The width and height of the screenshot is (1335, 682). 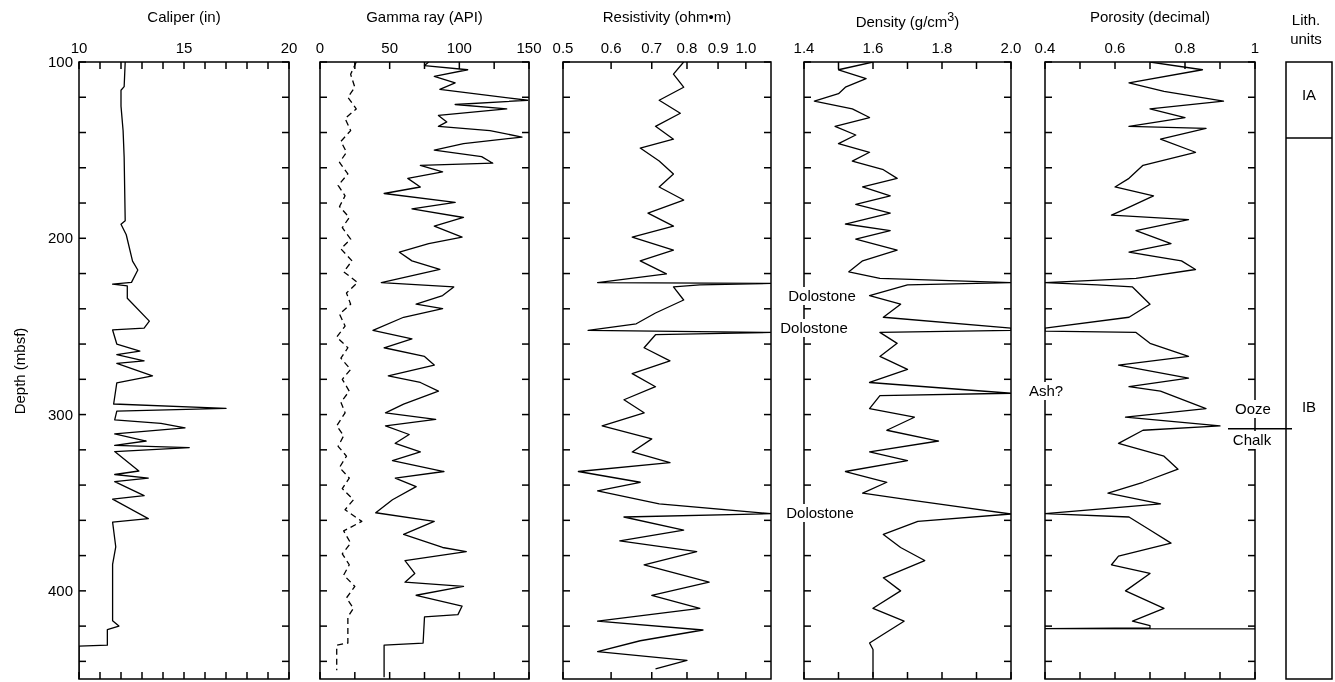 What do you see at coordinates (60, 414) in the screenshot?
I see `y-tick-label: 300` at bounding box center [60, 414].